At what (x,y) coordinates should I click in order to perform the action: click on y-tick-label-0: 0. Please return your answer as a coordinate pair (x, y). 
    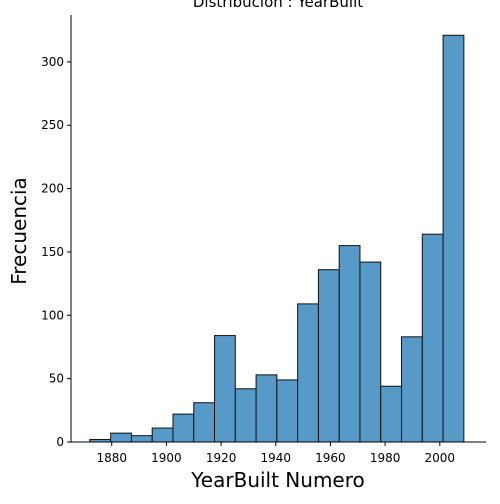
    Looking at the image, I should click on (60, 442).